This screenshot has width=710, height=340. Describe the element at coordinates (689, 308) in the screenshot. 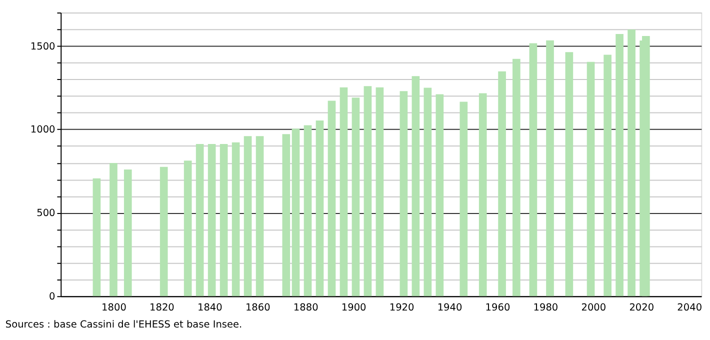

I see `x-tick-label: 2040` at that location.